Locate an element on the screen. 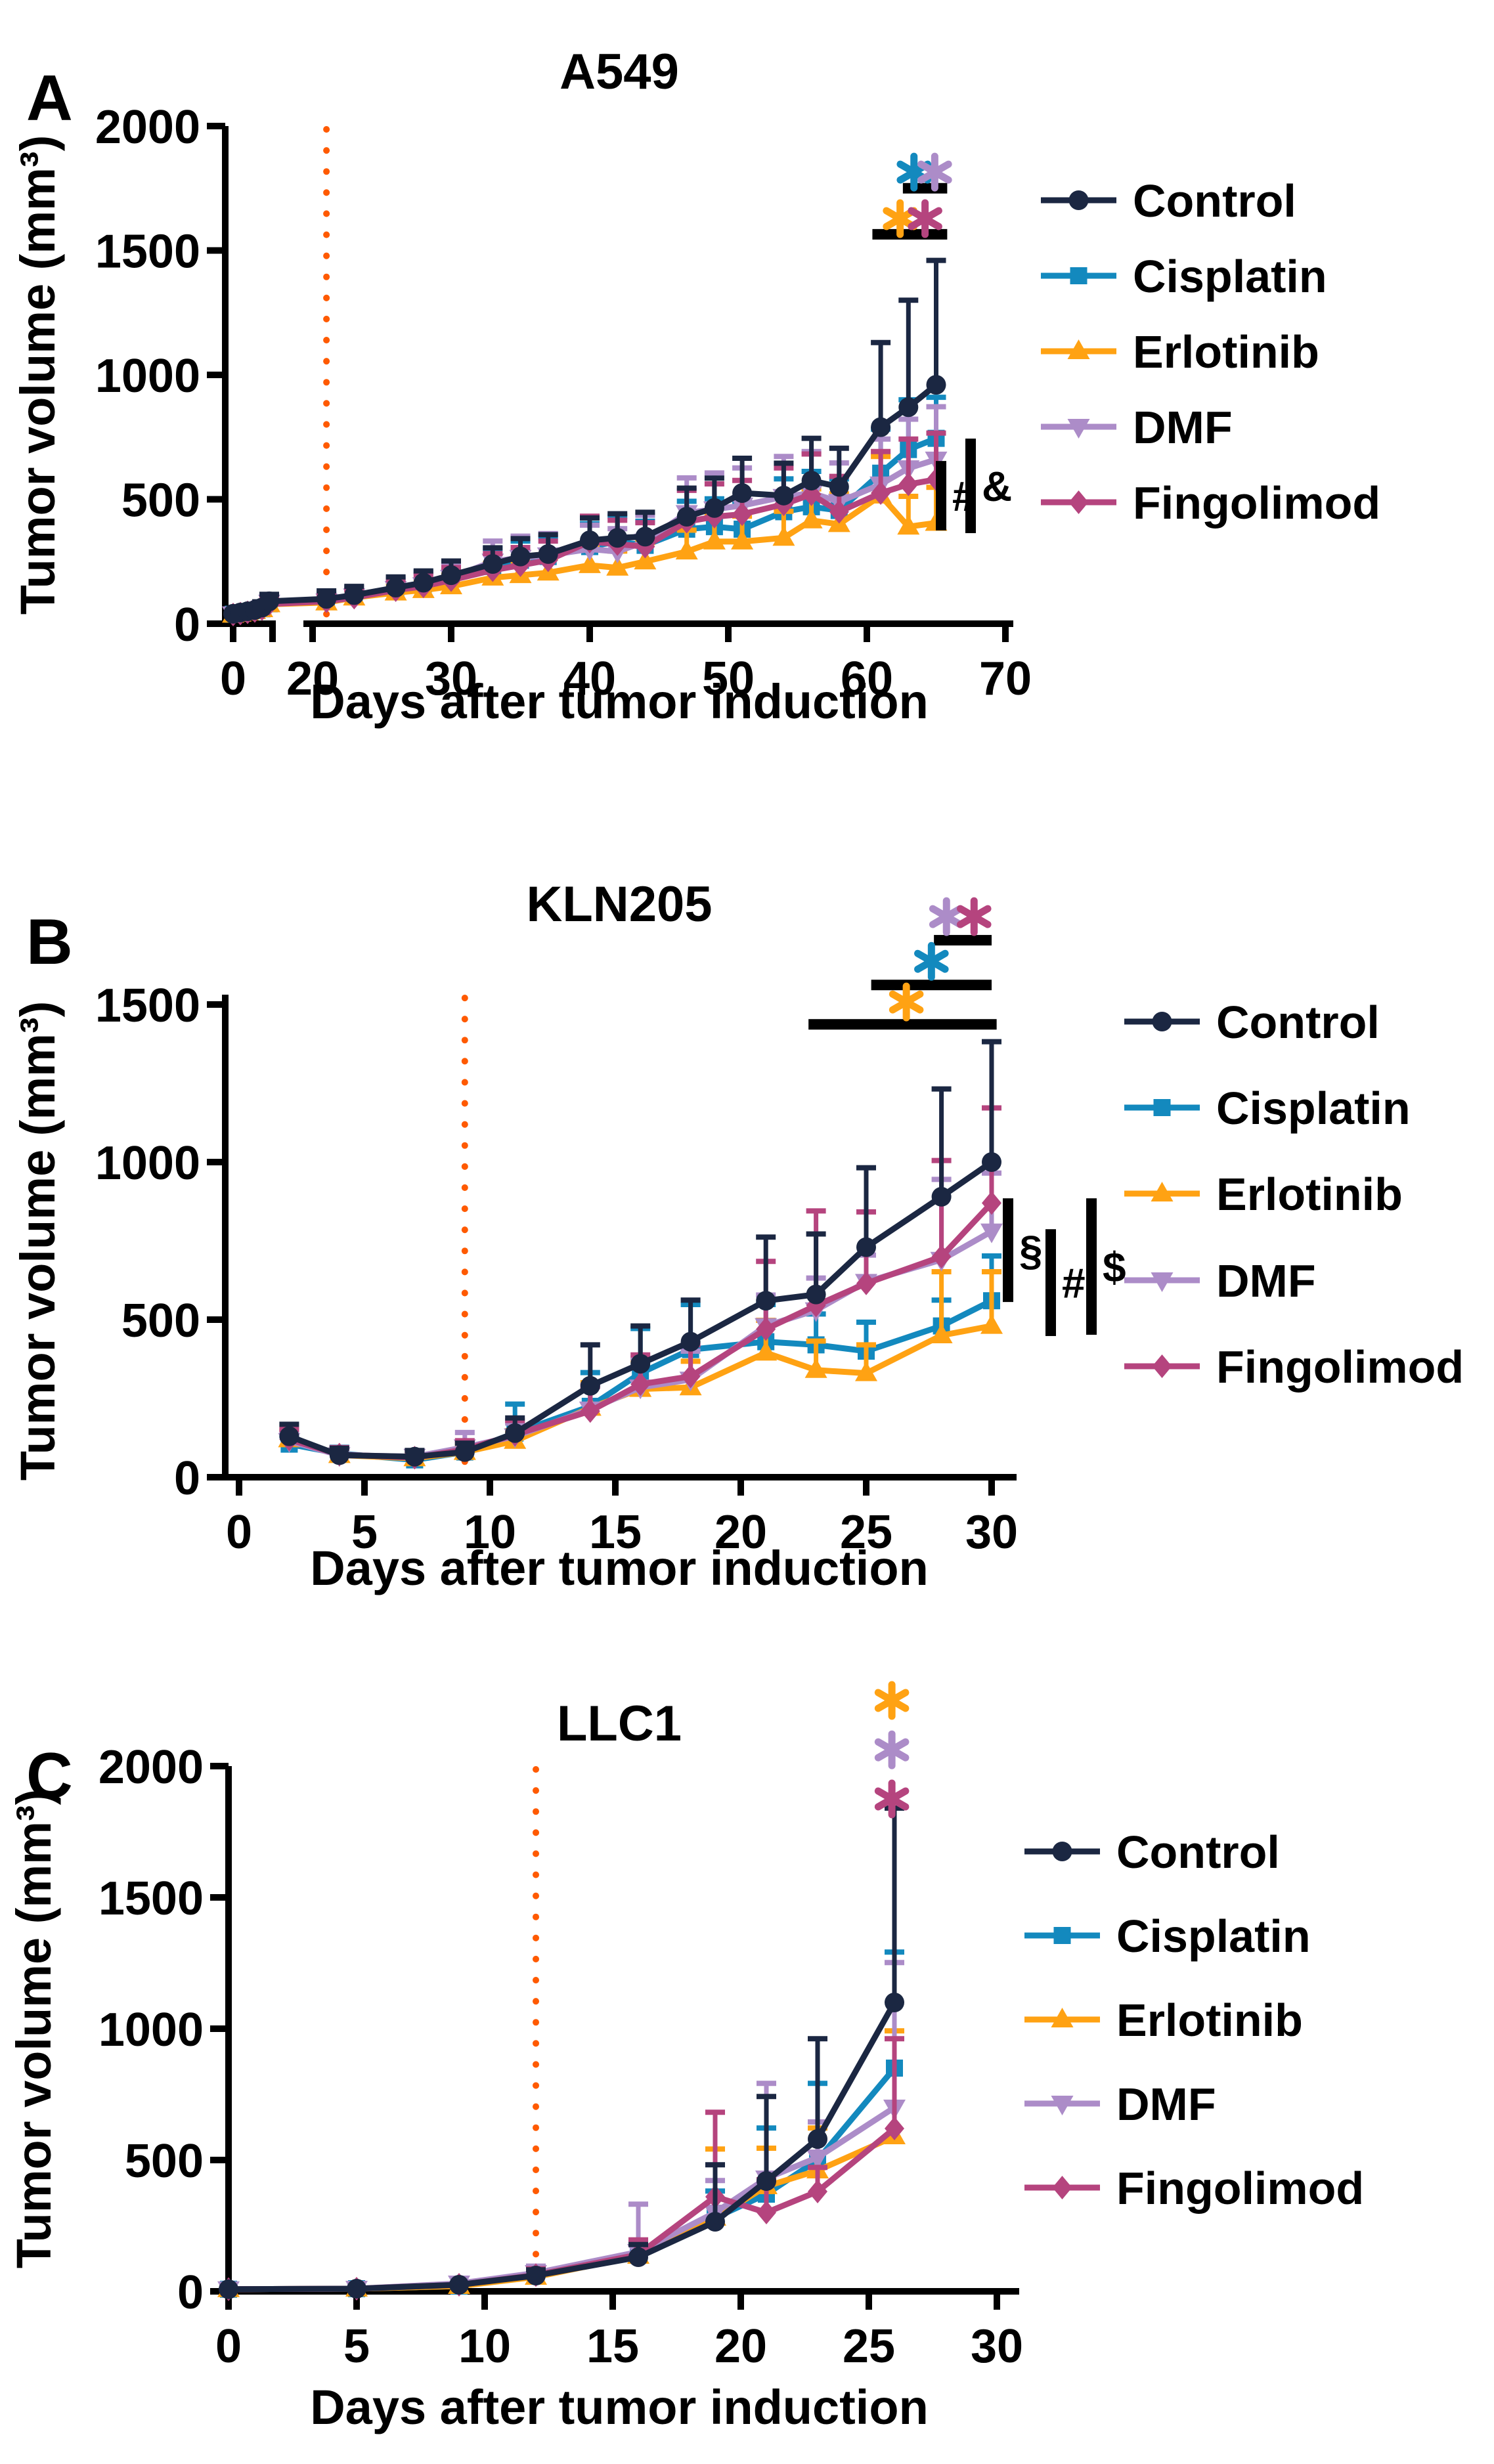  x-tick-label: 70 is located at coordinates (1006, 679).